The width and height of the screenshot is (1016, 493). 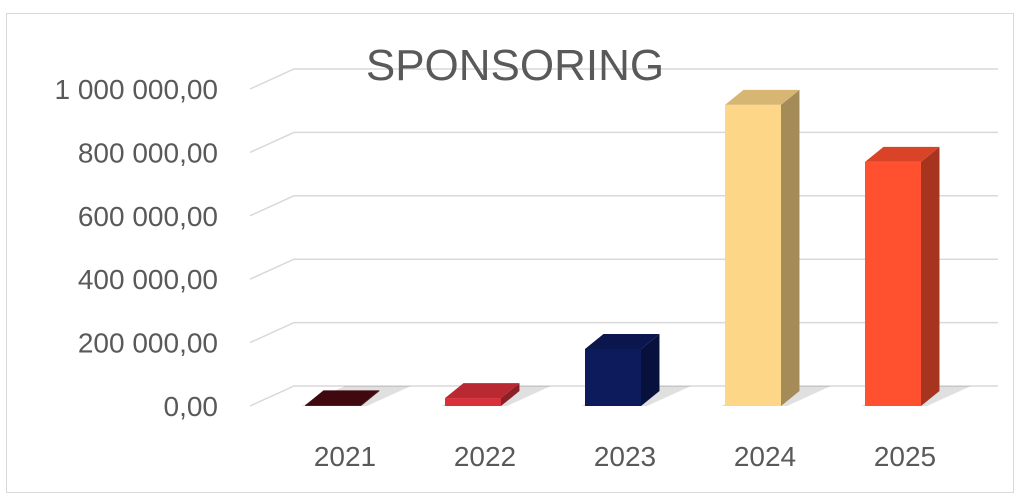 I want to click on y-tick-label: 800 000,00, so click(x=148, y=152).